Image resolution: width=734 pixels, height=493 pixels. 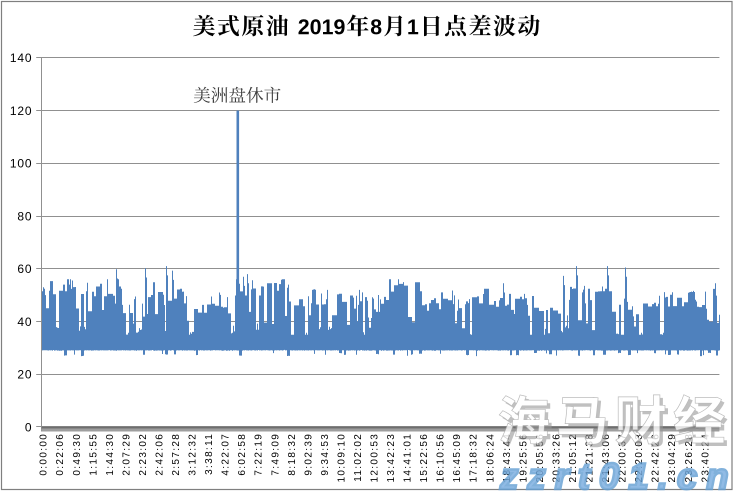 I want to click on svg-text: 3:12:32, so click(x=193, y=454).